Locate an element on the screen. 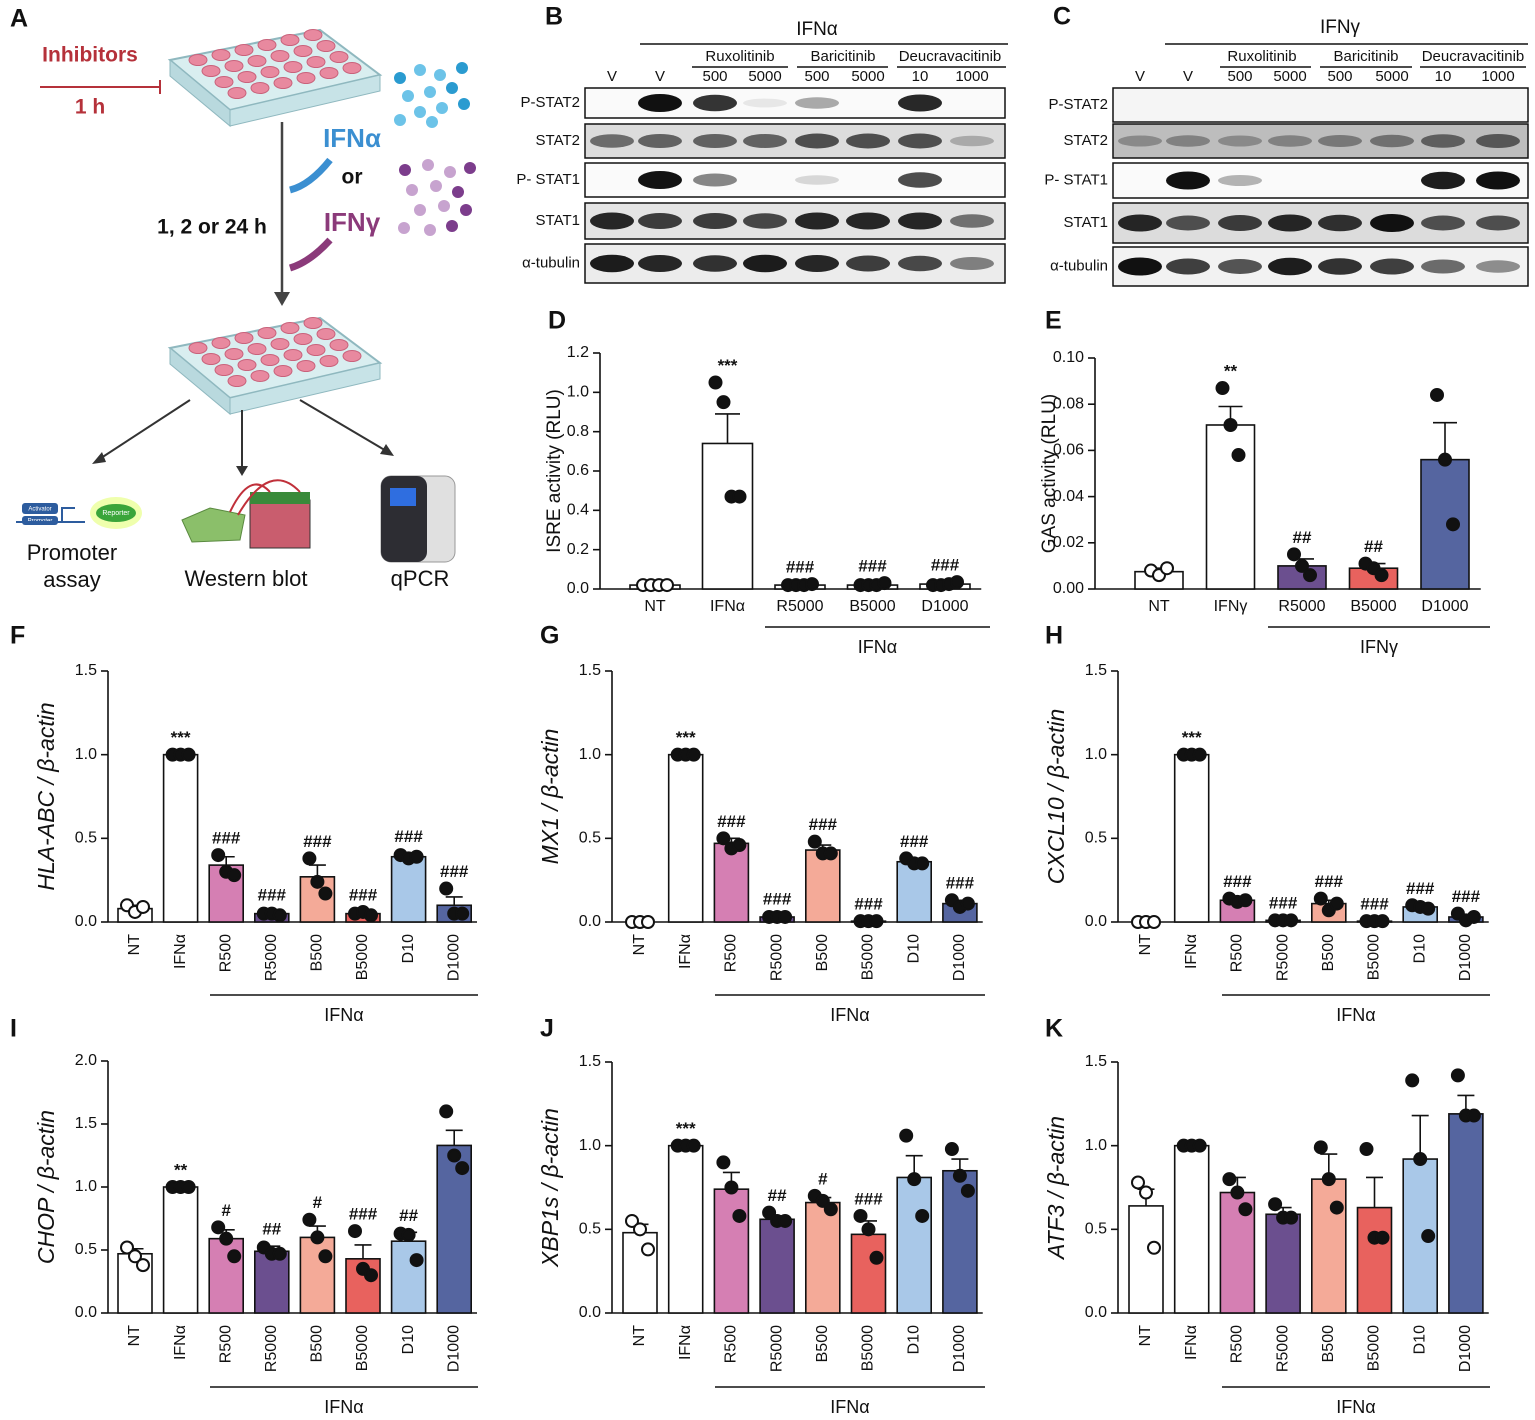  icon-label: Reporter is located at coordinates (116, 513).